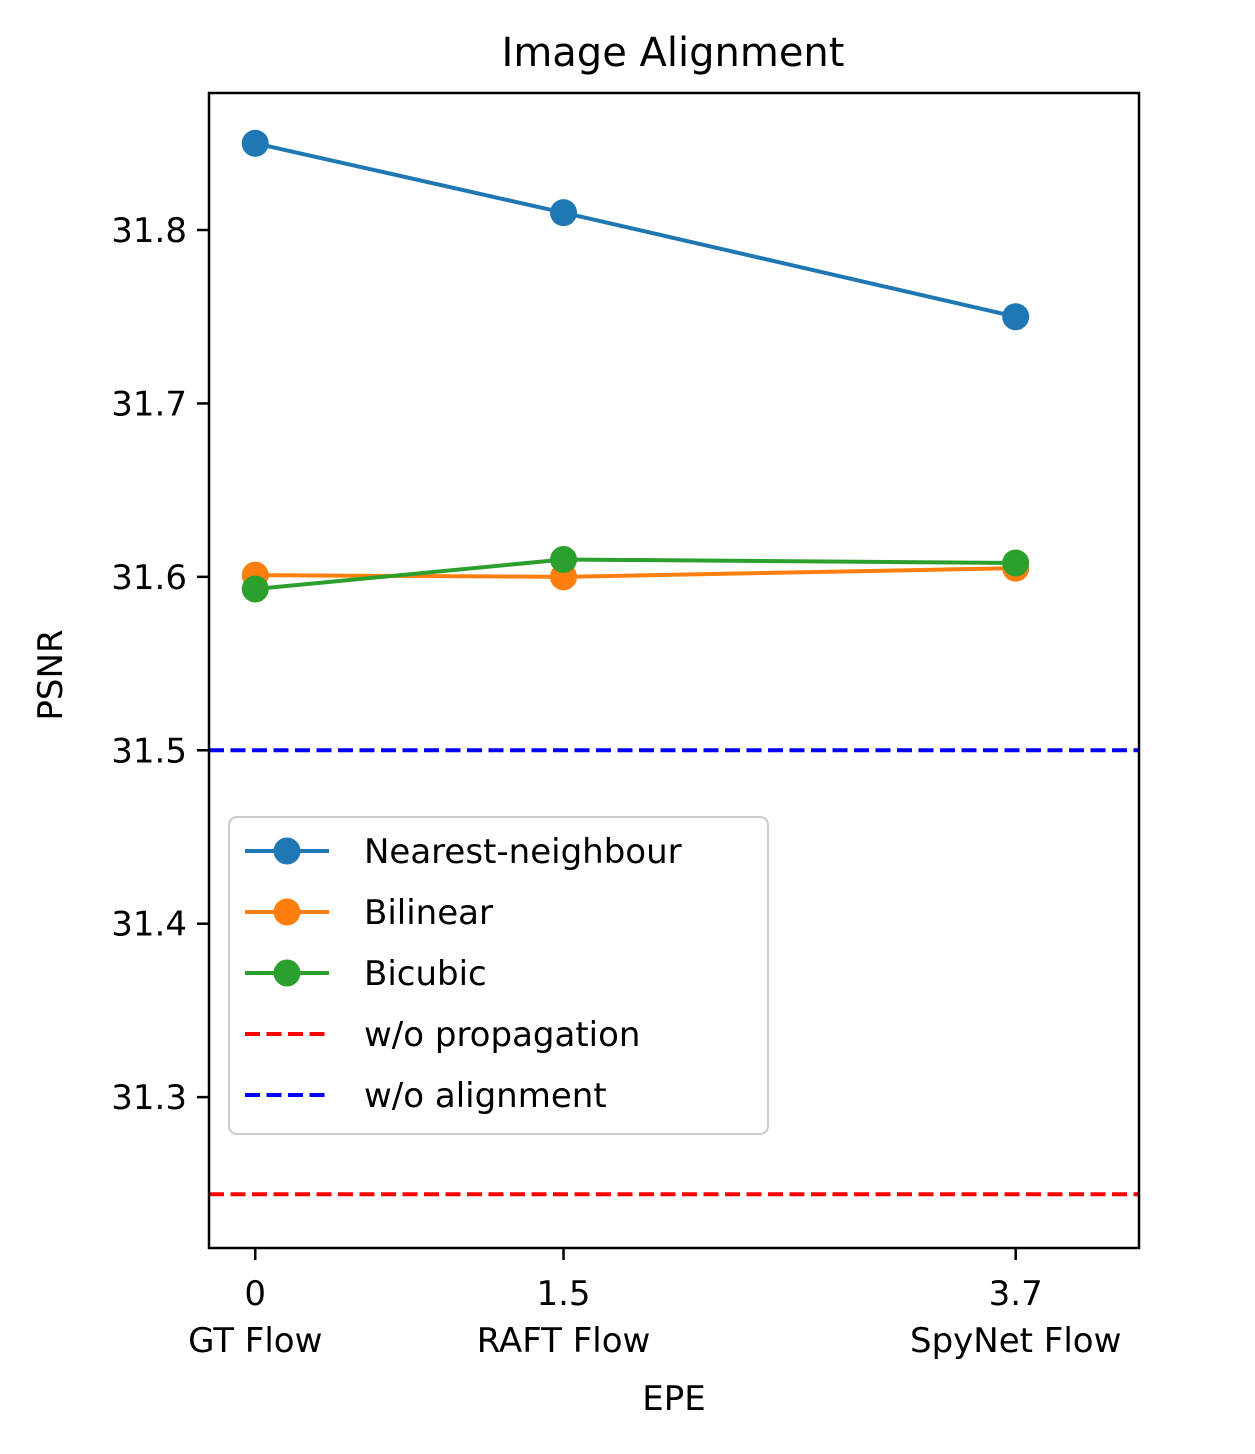  I want to click on legend-marker-bilinear, so click(287, 912).